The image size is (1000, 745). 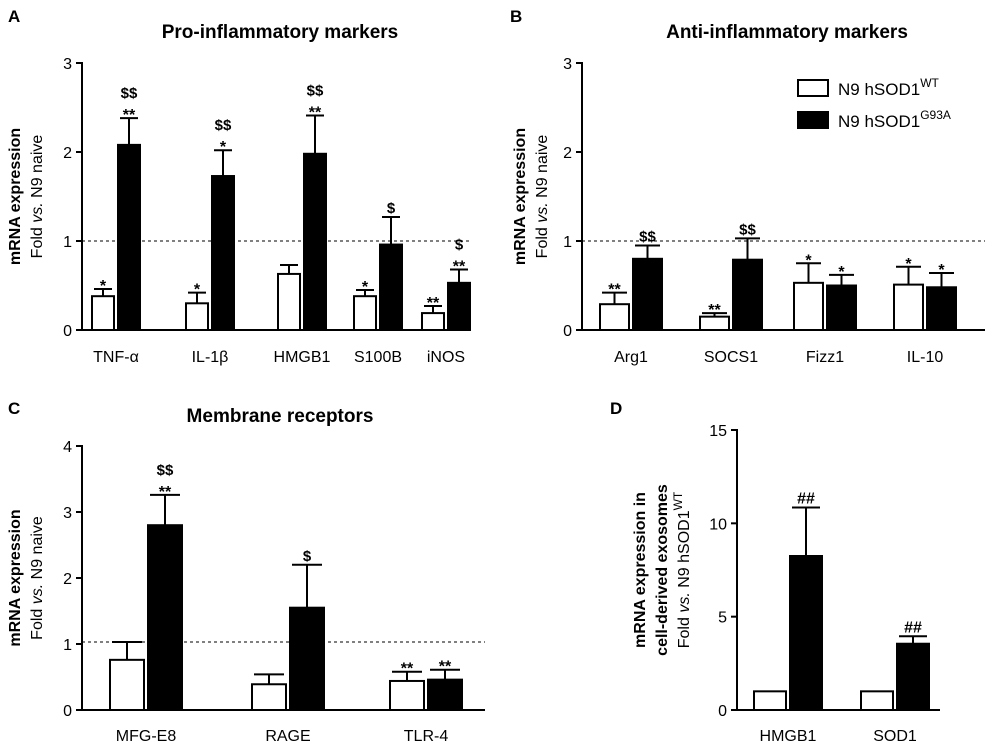 I want to click on y-tick-label: 15, so click(x=718, y=431).